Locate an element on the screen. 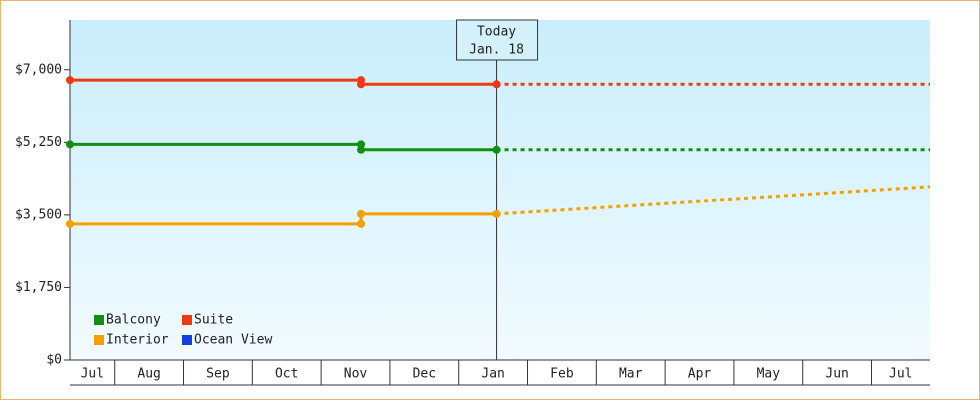 The height and width of the screenshot is (404, 980). y-tick-label: $5,250 is located at coordinates (38, 142).